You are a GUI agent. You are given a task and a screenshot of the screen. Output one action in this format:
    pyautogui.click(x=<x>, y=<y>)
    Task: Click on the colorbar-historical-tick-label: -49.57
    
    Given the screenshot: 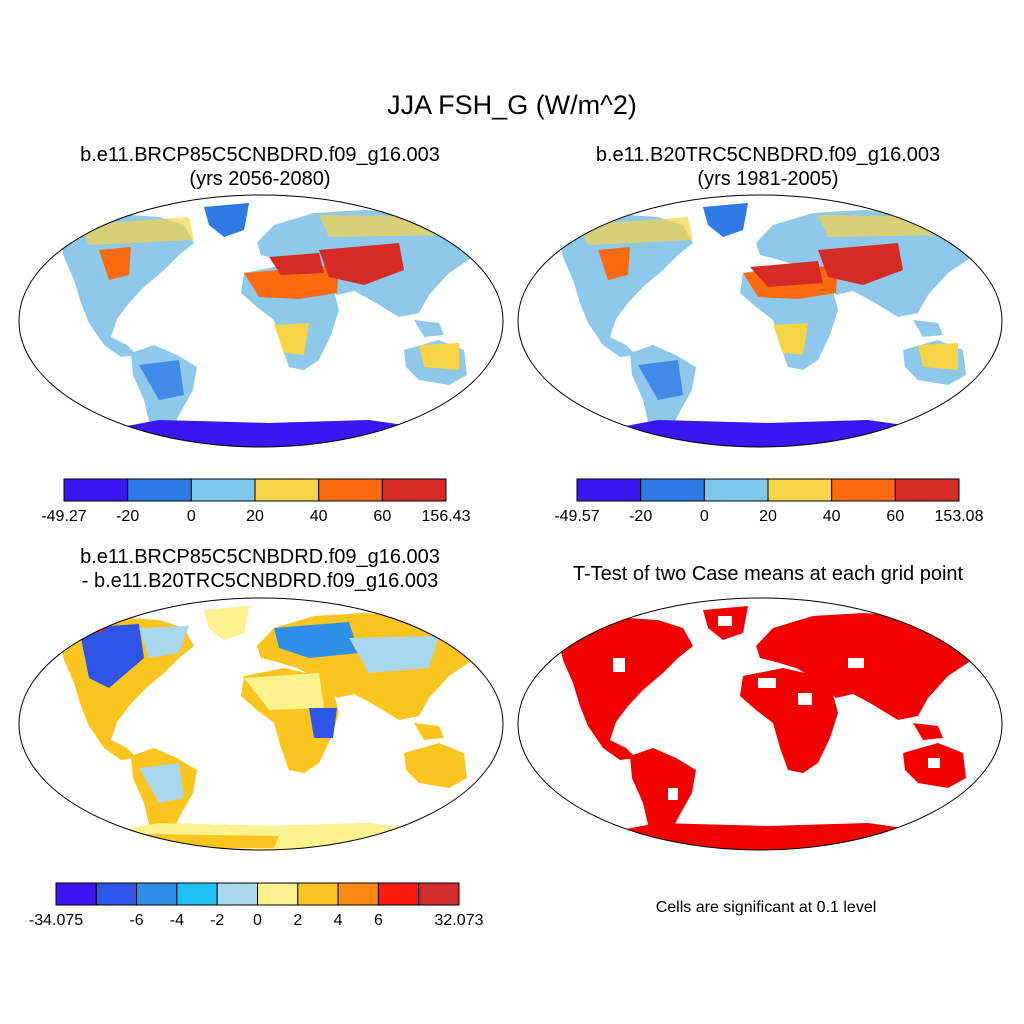 What is the action you would take?
    pyautogui.click(x=576, y=516)
    